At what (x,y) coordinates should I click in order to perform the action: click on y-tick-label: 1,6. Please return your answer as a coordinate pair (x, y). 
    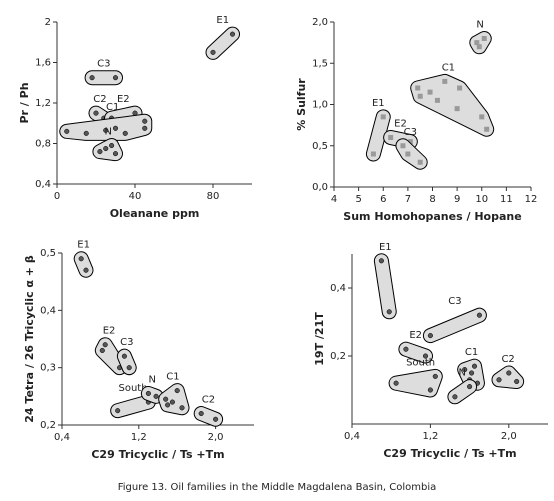
    Looking at the image, I should click on (43, 63).